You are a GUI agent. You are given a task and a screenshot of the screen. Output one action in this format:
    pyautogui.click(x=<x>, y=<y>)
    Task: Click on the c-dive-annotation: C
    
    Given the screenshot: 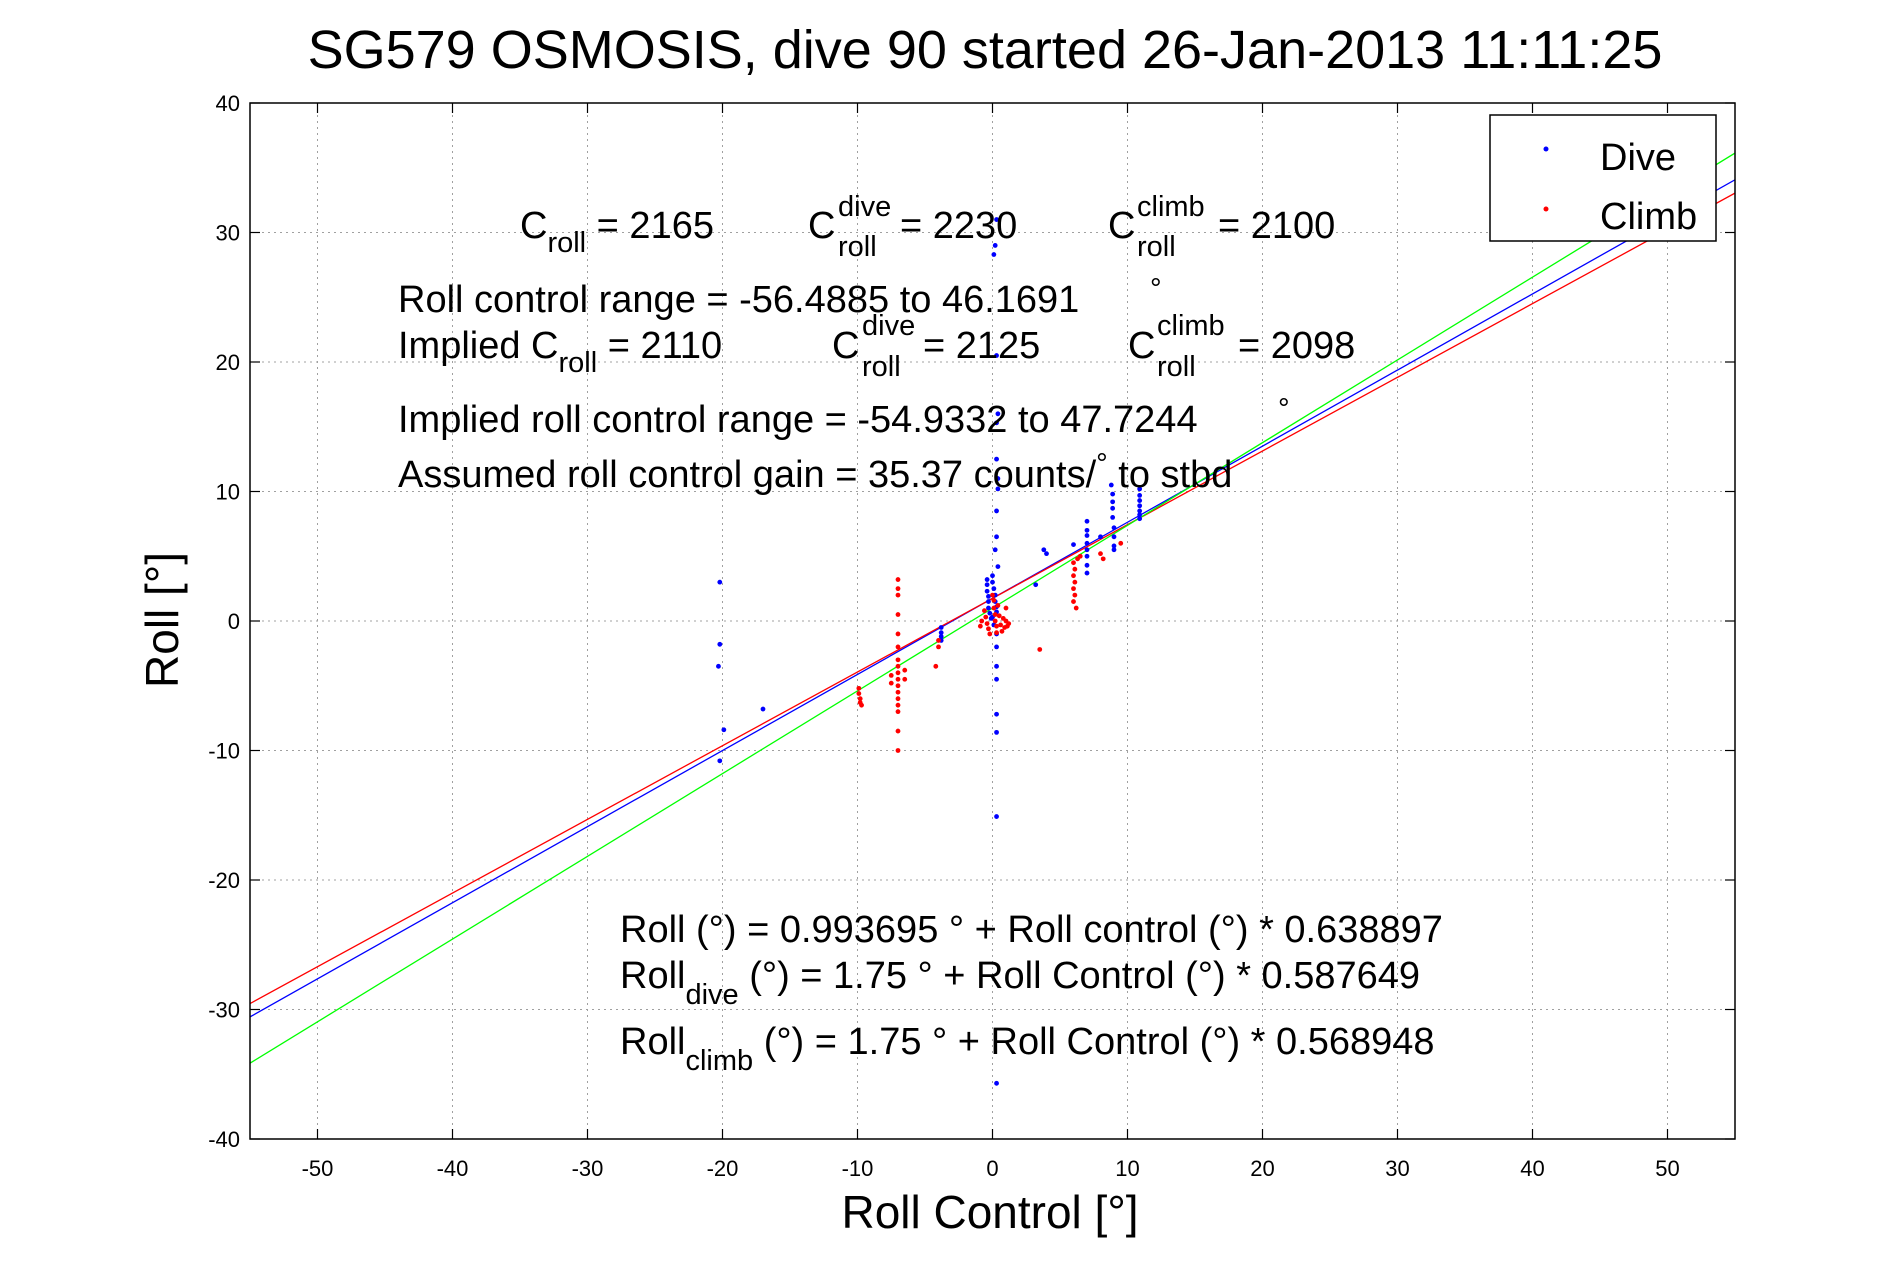 What is the action you would take?
    pyautogui.click(x=821, y=226)
    